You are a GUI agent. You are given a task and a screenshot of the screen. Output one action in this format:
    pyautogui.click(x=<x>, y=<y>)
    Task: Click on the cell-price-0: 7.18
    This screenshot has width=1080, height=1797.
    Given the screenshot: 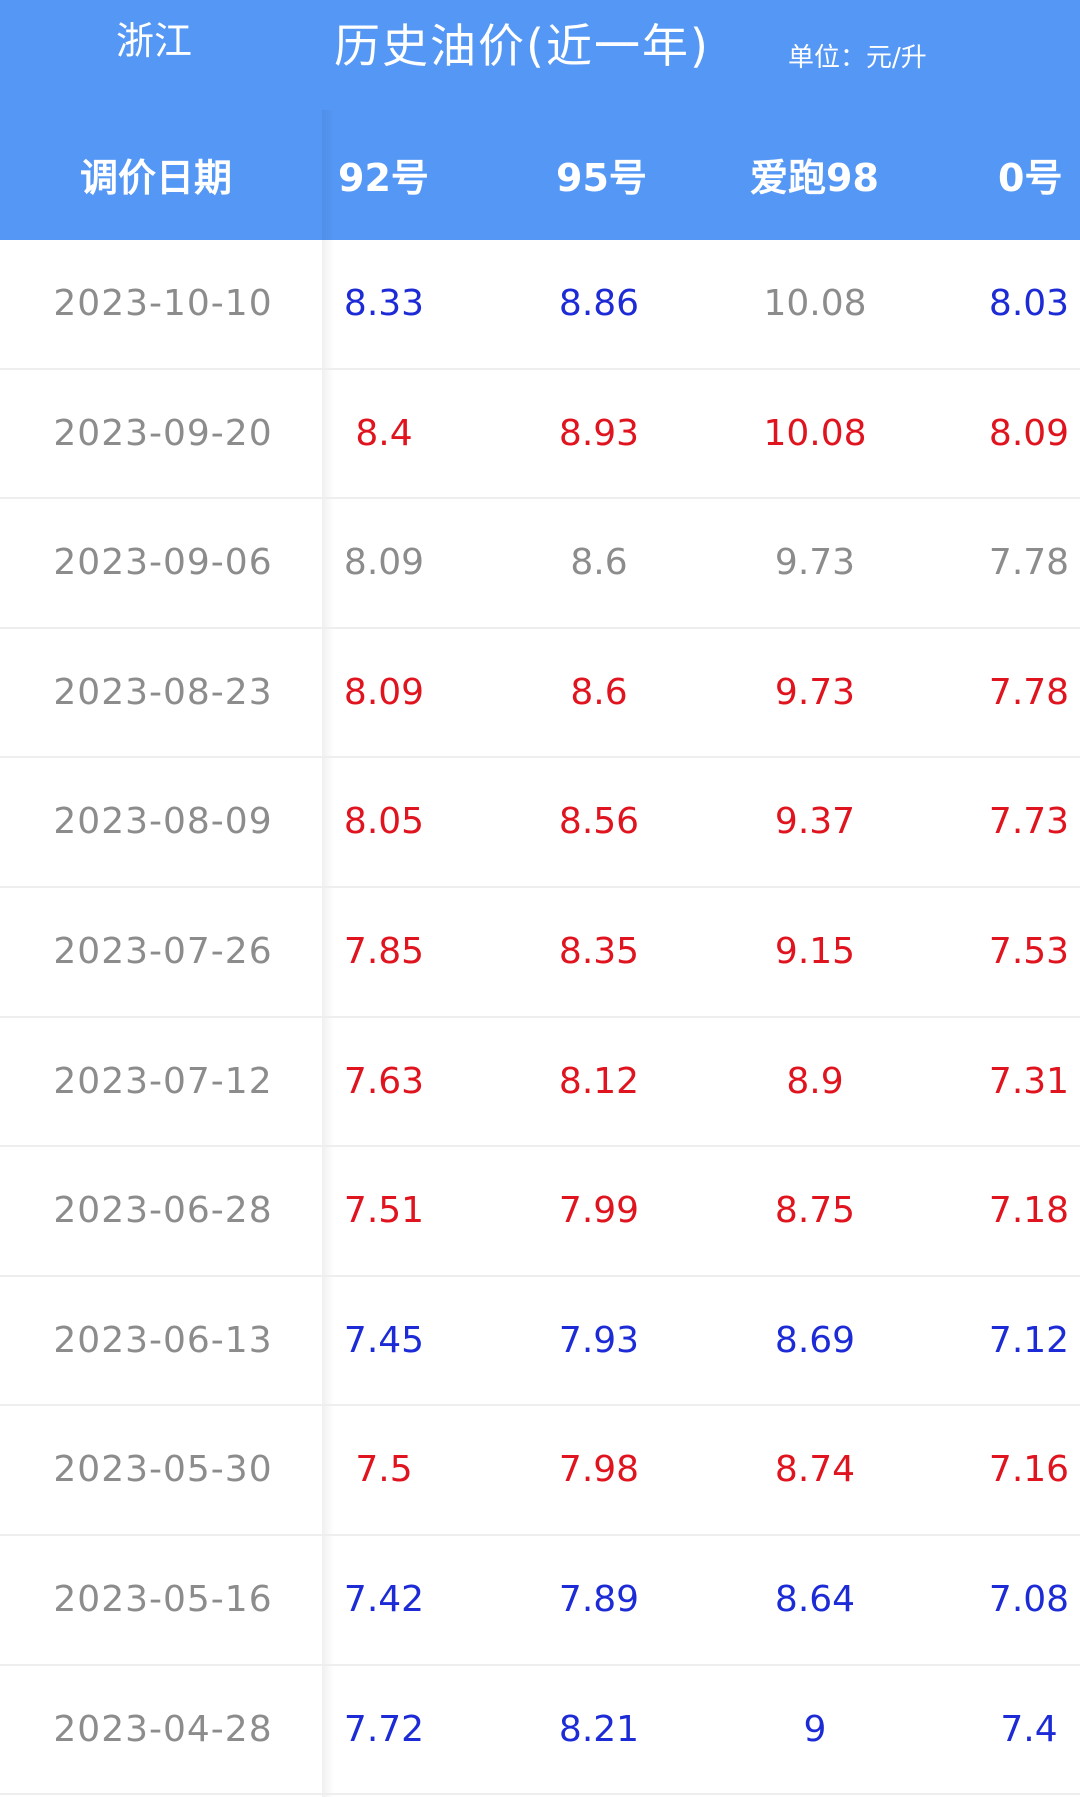 What is the action you would take?
    pyautogui.click(x=1029, y=1211)
    